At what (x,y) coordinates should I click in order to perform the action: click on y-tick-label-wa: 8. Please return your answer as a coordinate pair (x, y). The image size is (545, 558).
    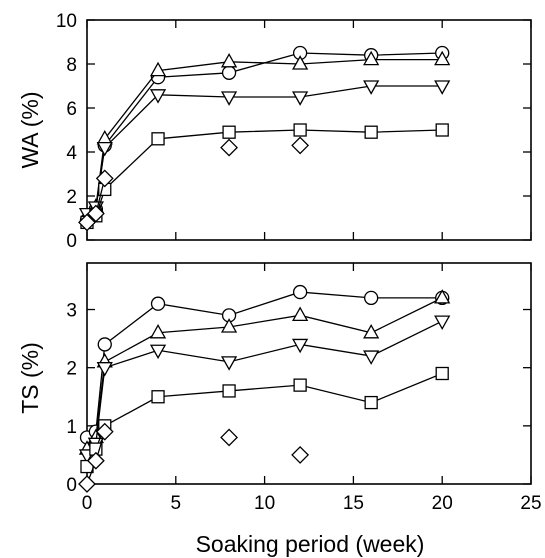
    Looking at the image, I should click on (71, 65).